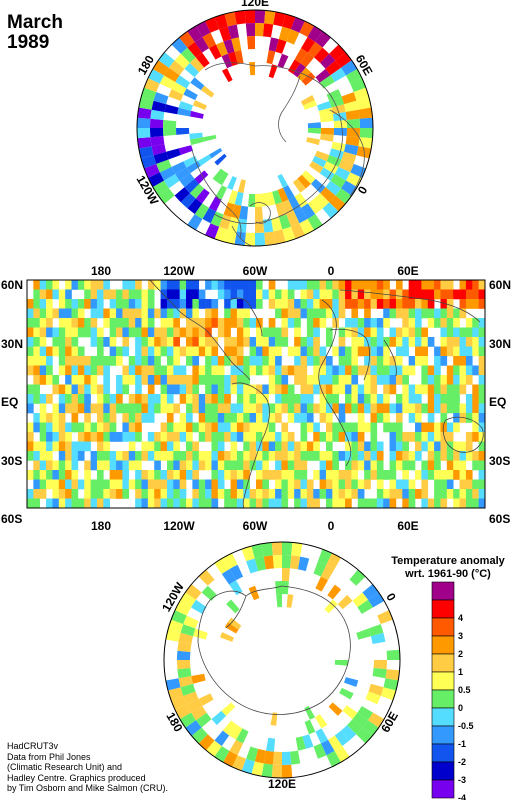 Image resolution: width=512 pixels, height=800 pixels. What do you see at coordinates (407, 526) in the screenshot?
I see `lon-label-bottom: 60E` at bounding box center [407, 526].